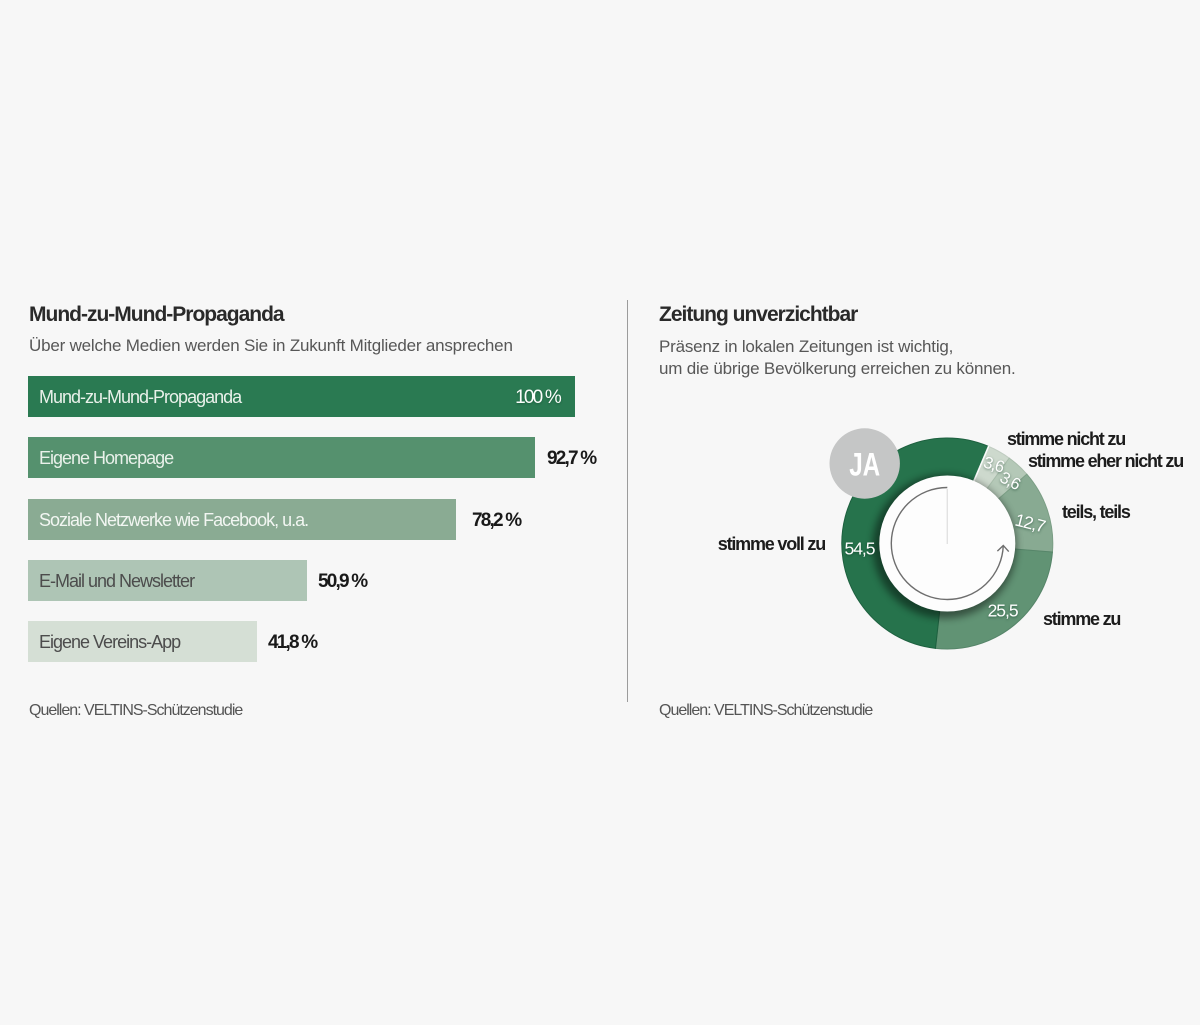 Image resolution: width=1200 pixels, height=1025 pixels. What do you see at coordinates (1003, 611) in the screenshot?
I see `svg-text: 25,5` at bounding box center [1003, 611].